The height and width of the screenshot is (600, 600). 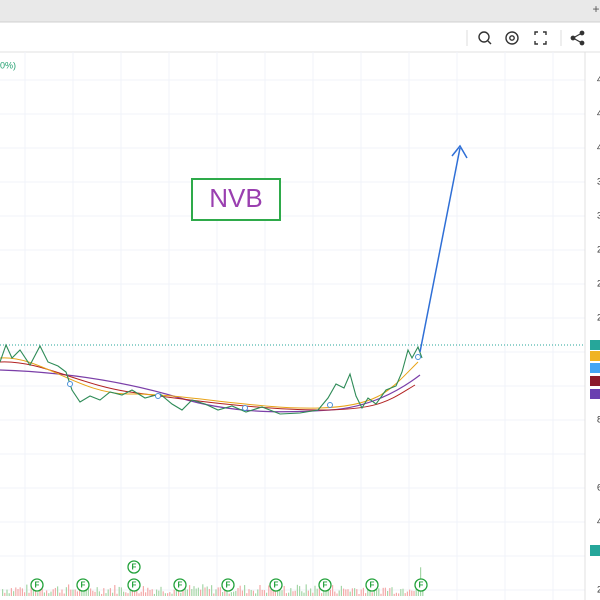 What do you see at coordinates (595, 448) in the screenshot?
I see `price-tags` at bounding box center [595, 448].